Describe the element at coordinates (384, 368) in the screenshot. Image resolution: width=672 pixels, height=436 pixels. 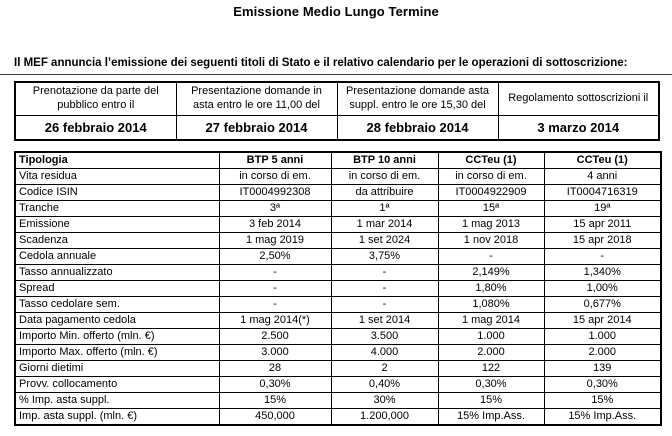
I see `cell-value: 2` at that location.